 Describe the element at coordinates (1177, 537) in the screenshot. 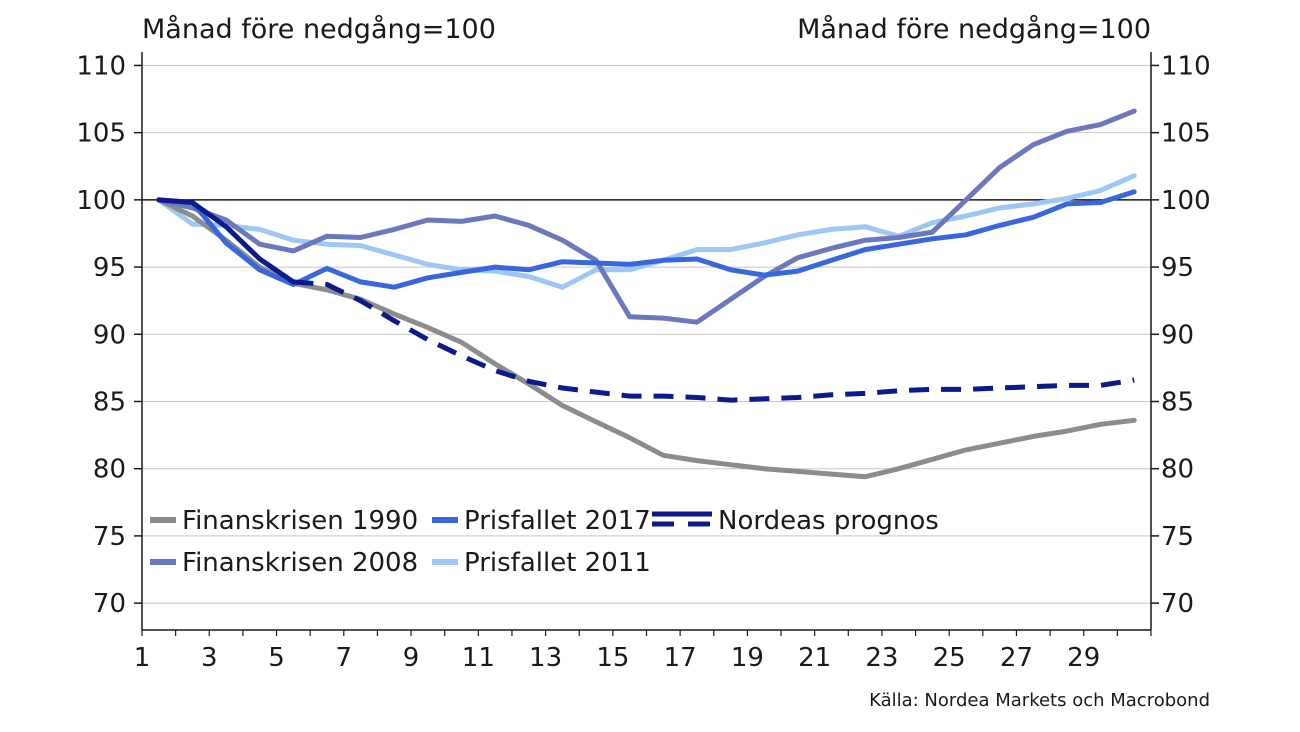

I see `y-tick-label-right-75: 75` at that location.